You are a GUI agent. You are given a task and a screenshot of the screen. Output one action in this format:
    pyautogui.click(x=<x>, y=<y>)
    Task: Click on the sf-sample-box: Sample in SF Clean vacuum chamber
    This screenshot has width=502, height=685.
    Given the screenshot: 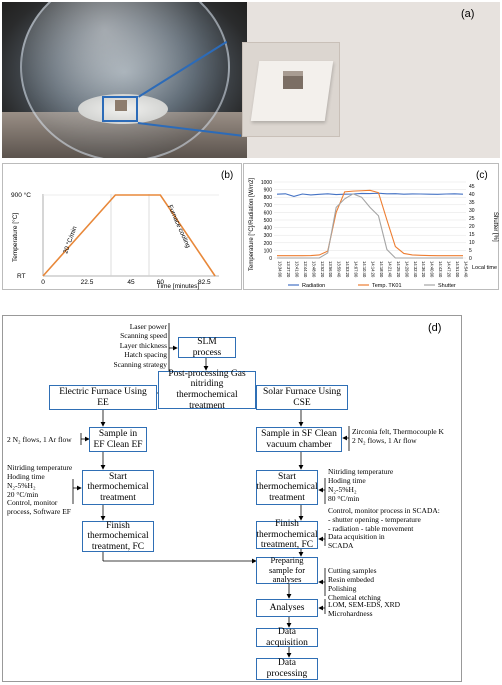 What is the action you would take?
    pyautogui.click(x=299, y=439)
    